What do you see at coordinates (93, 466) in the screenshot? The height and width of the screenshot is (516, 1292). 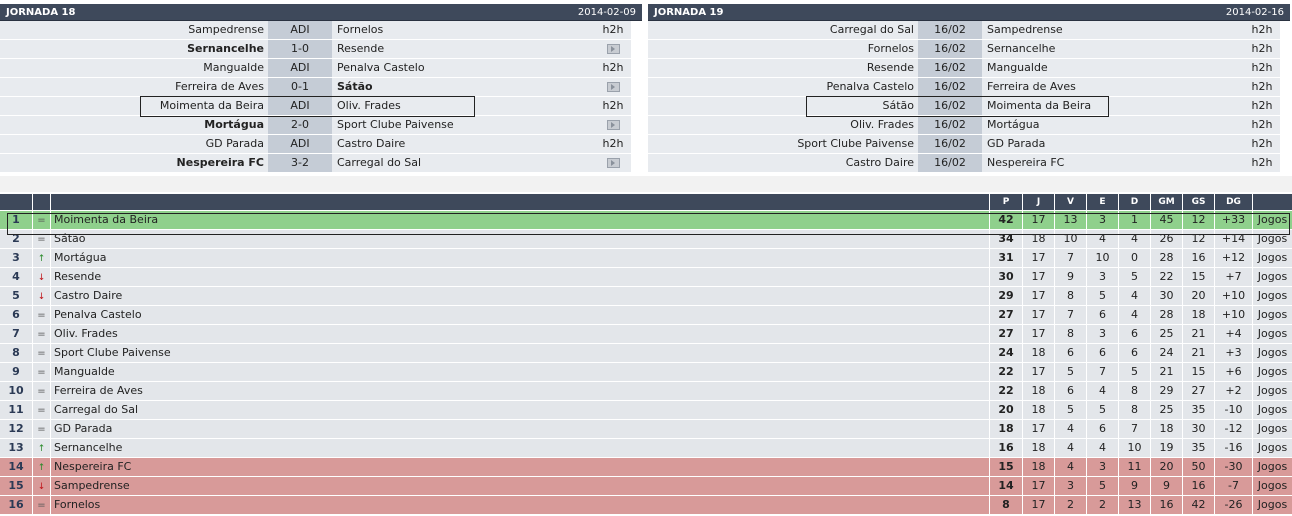 I see `team-name: Nespereira FC` at bounding box center [93, 466].